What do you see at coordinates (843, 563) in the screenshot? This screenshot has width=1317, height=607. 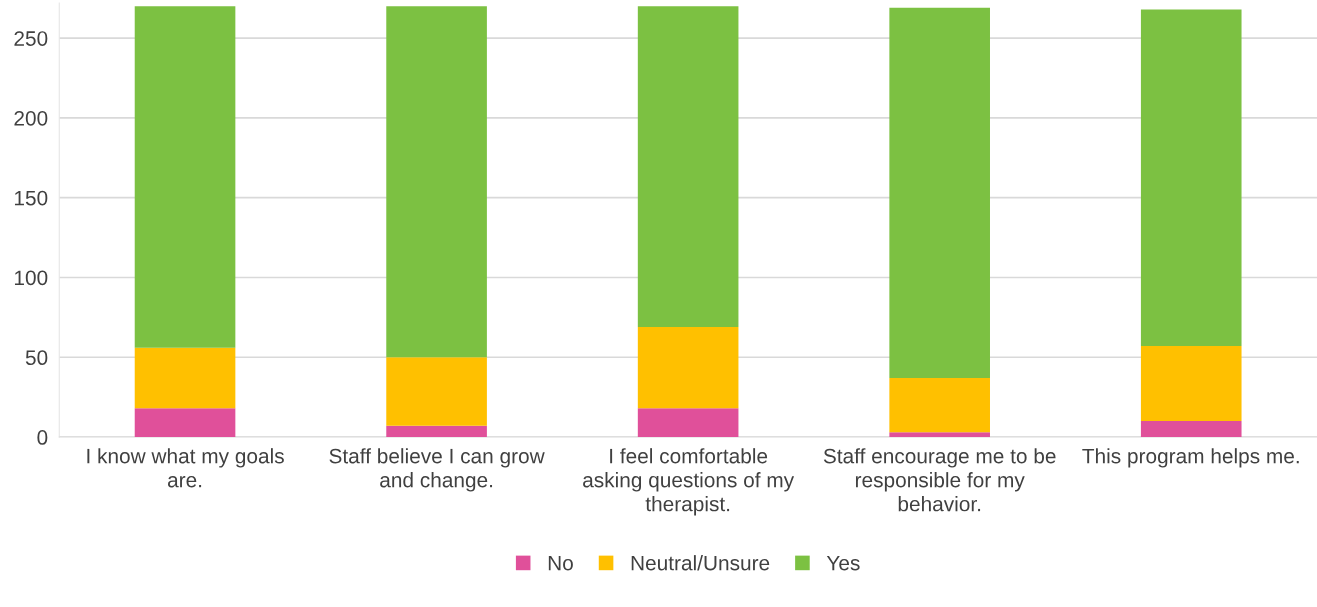 I see `legend-label: Yes` at bounding box center [843, 563].